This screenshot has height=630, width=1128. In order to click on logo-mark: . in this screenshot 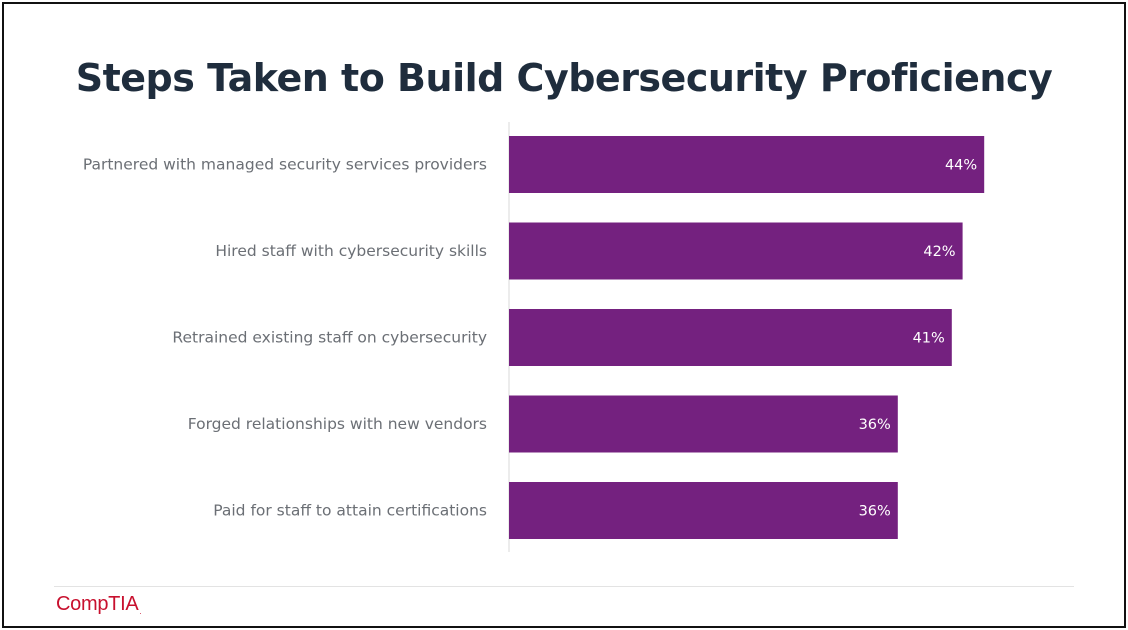, I will do `click(140, 611)`.